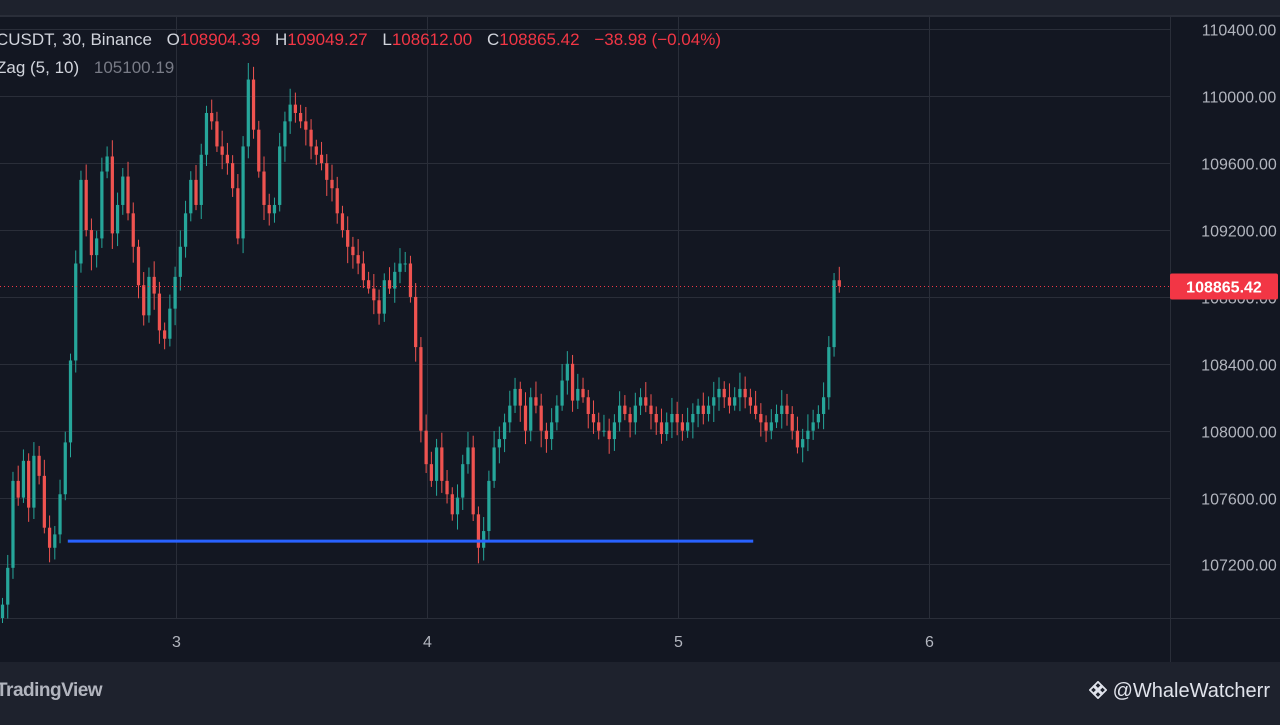  I want to click on time-tick-label: 6, so click(929, 642).